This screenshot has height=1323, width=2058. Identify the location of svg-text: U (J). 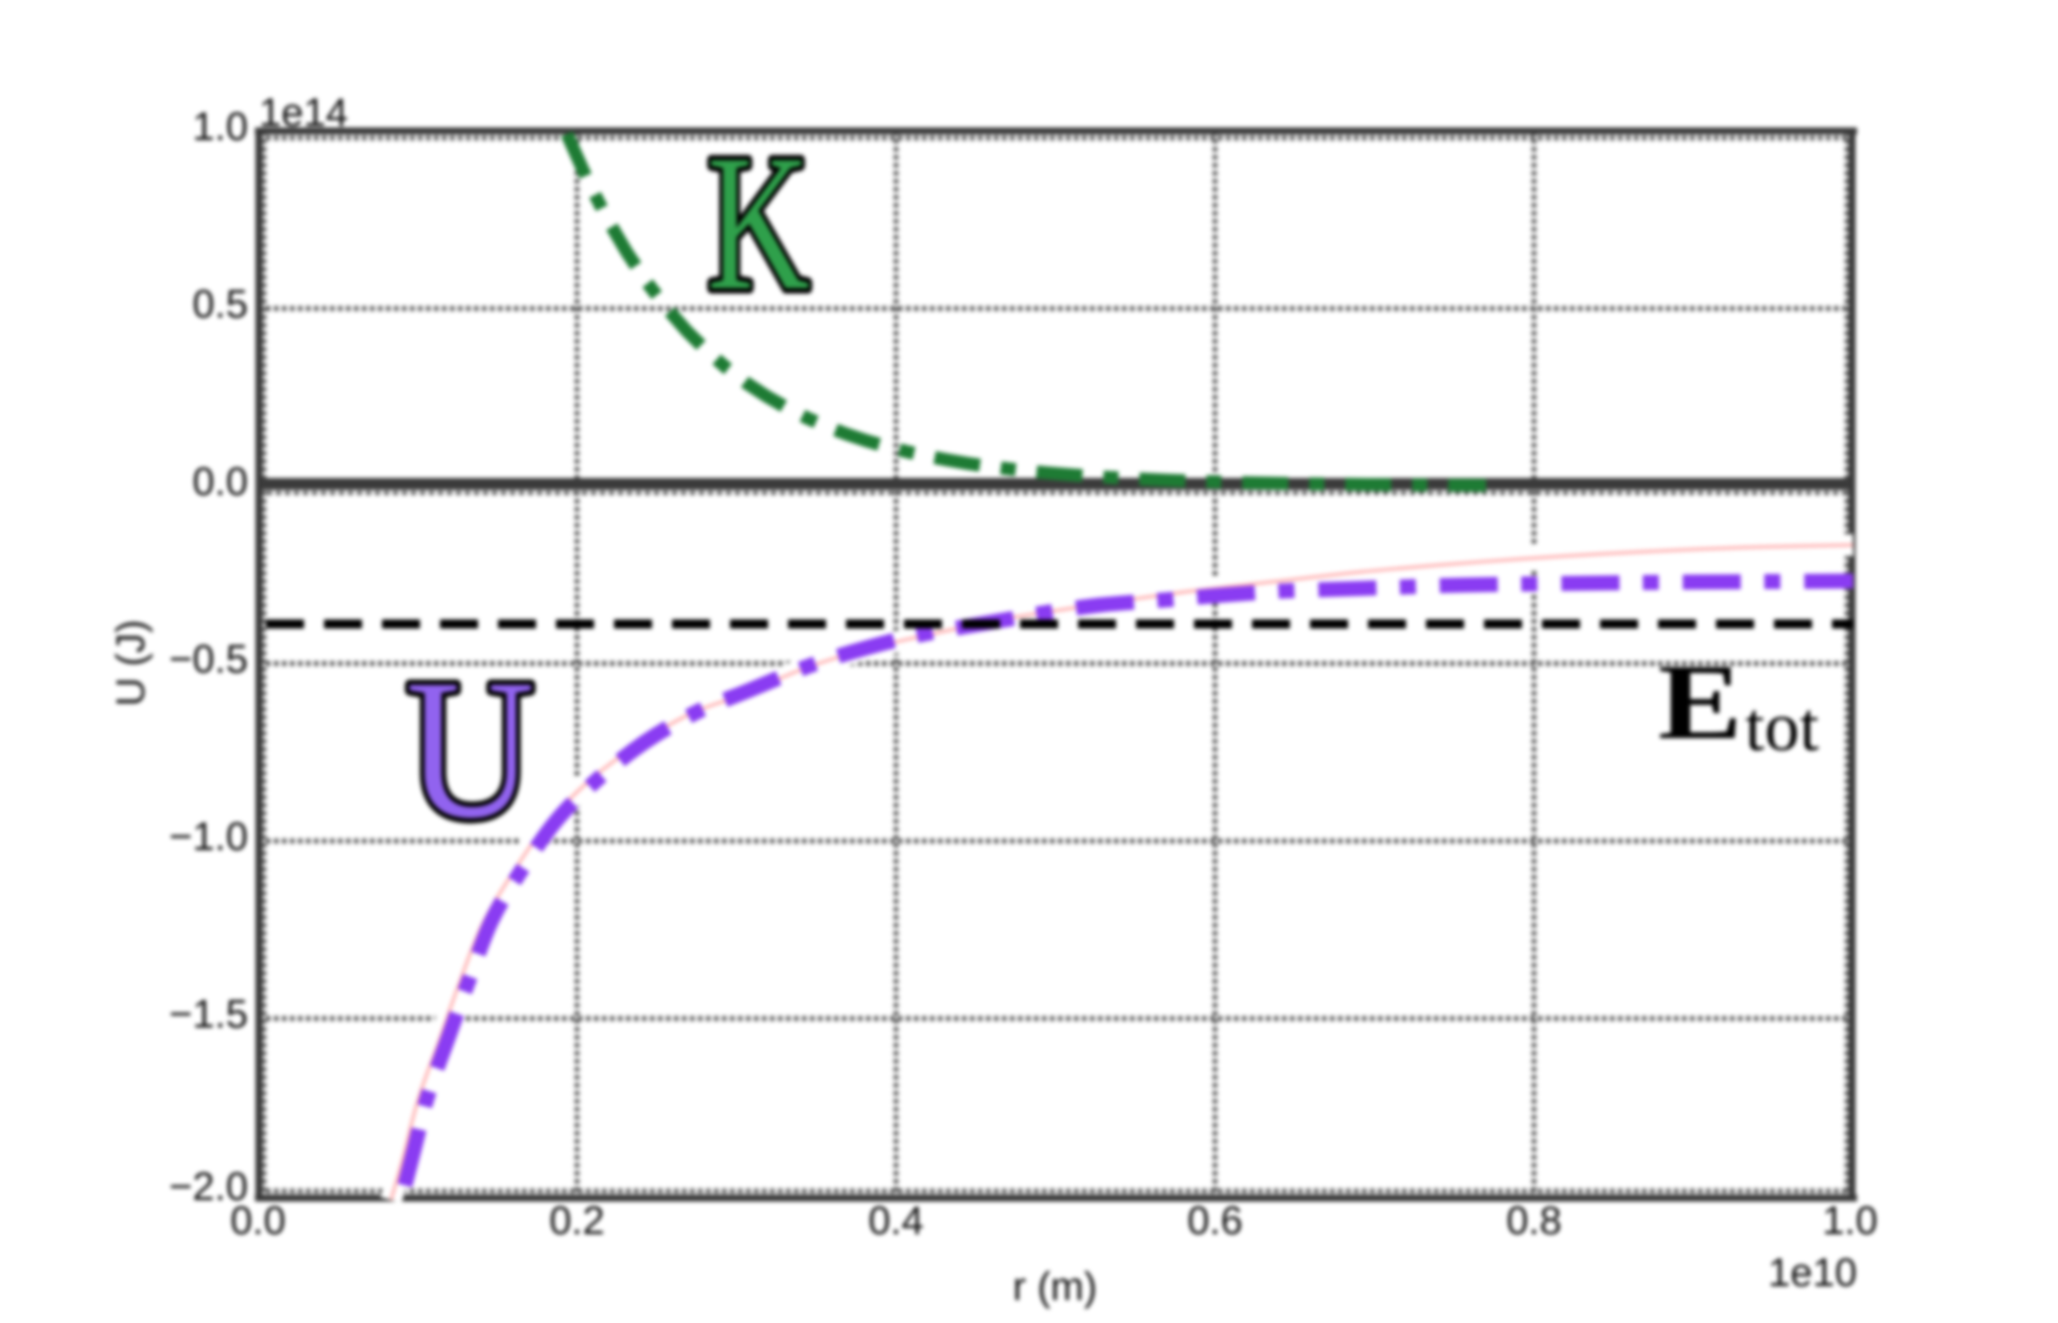
(131, 663).